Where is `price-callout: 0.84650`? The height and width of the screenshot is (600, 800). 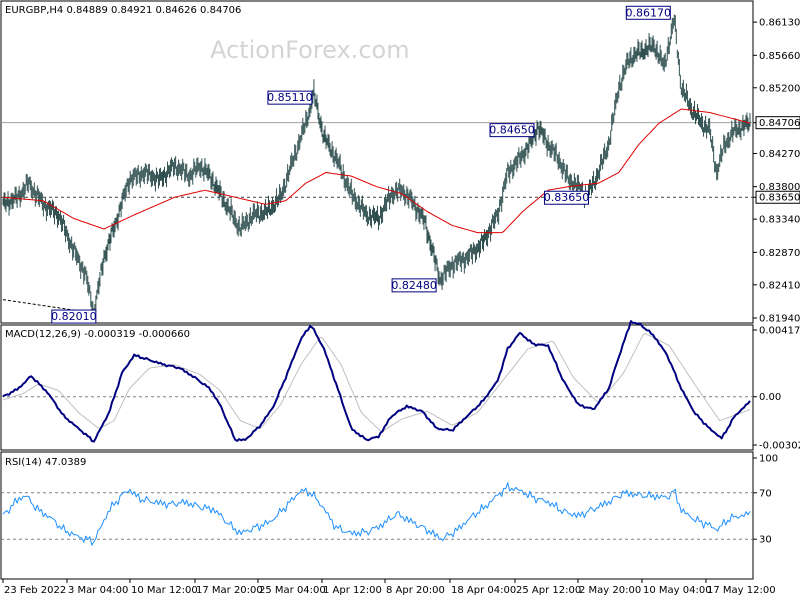 price-callout: 0.84650 is located at coordinates (512, 130).